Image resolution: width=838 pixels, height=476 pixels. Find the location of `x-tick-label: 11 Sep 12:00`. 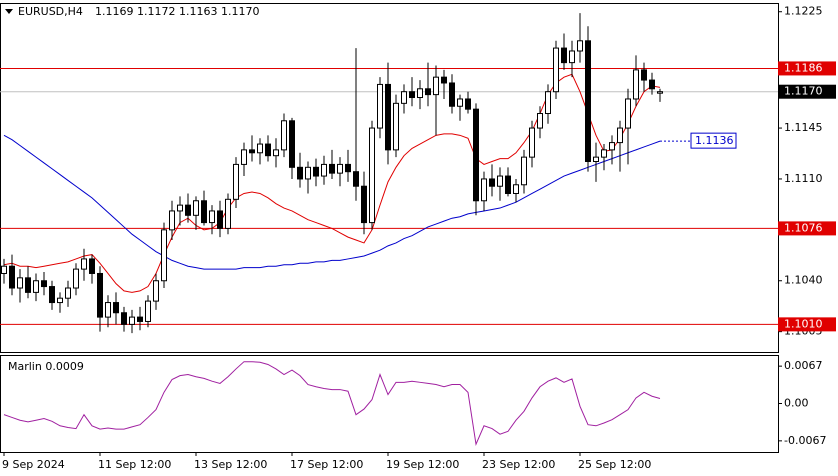

x-tick-label: 11 Sep 12:00 is located at coordinates (134, 464).